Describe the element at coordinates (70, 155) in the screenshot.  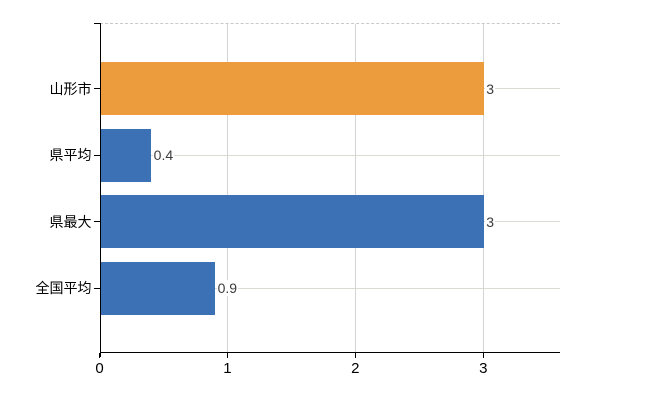
I see `category-label: 県平均` at that location.